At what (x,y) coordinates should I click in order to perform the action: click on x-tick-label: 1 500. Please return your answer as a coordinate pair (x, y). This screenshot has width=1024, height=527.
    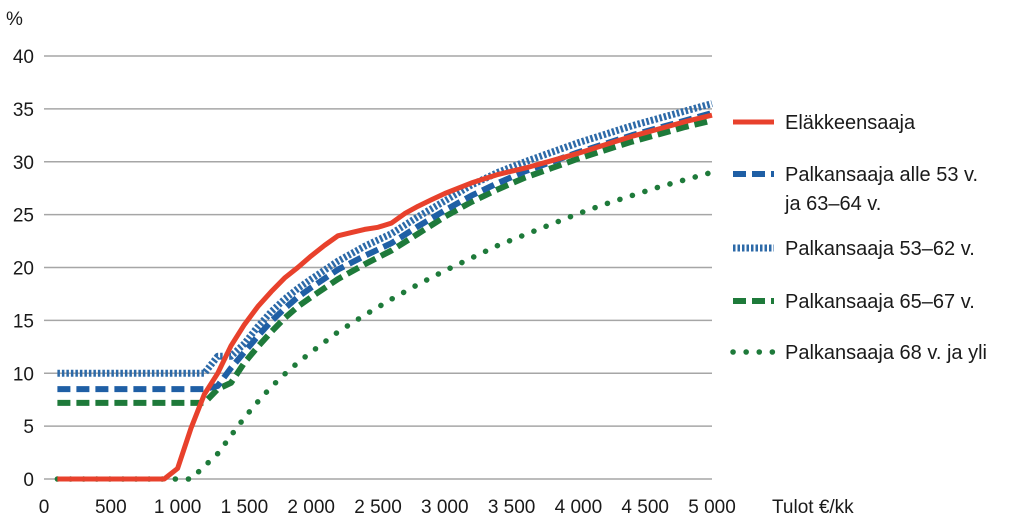
    Looking at the image, I should click on (245, 507).